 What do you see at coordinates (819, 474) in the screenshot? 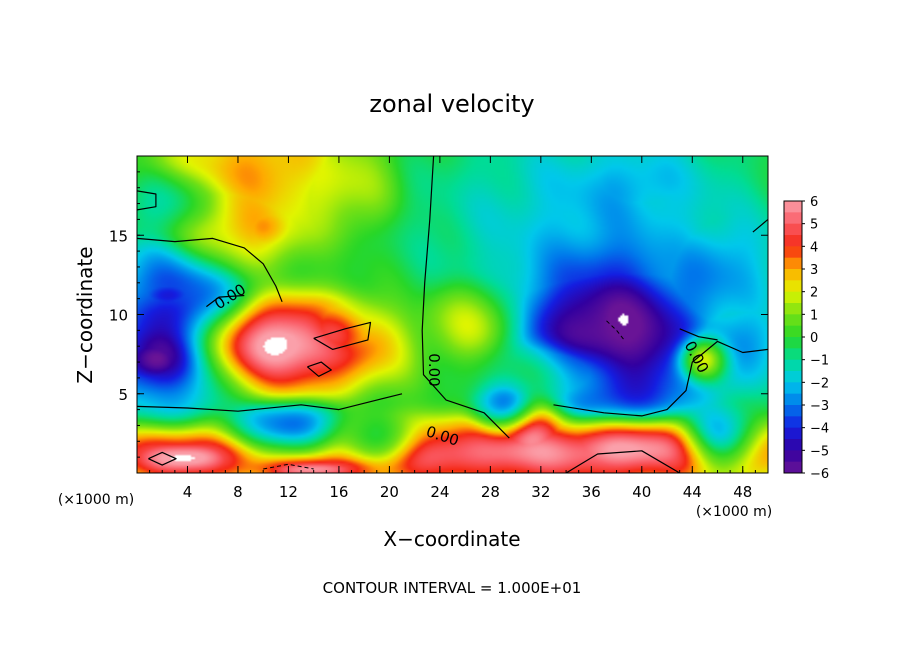
I see `colorbar-tick-label: −6` at bounding box center [819, 474].